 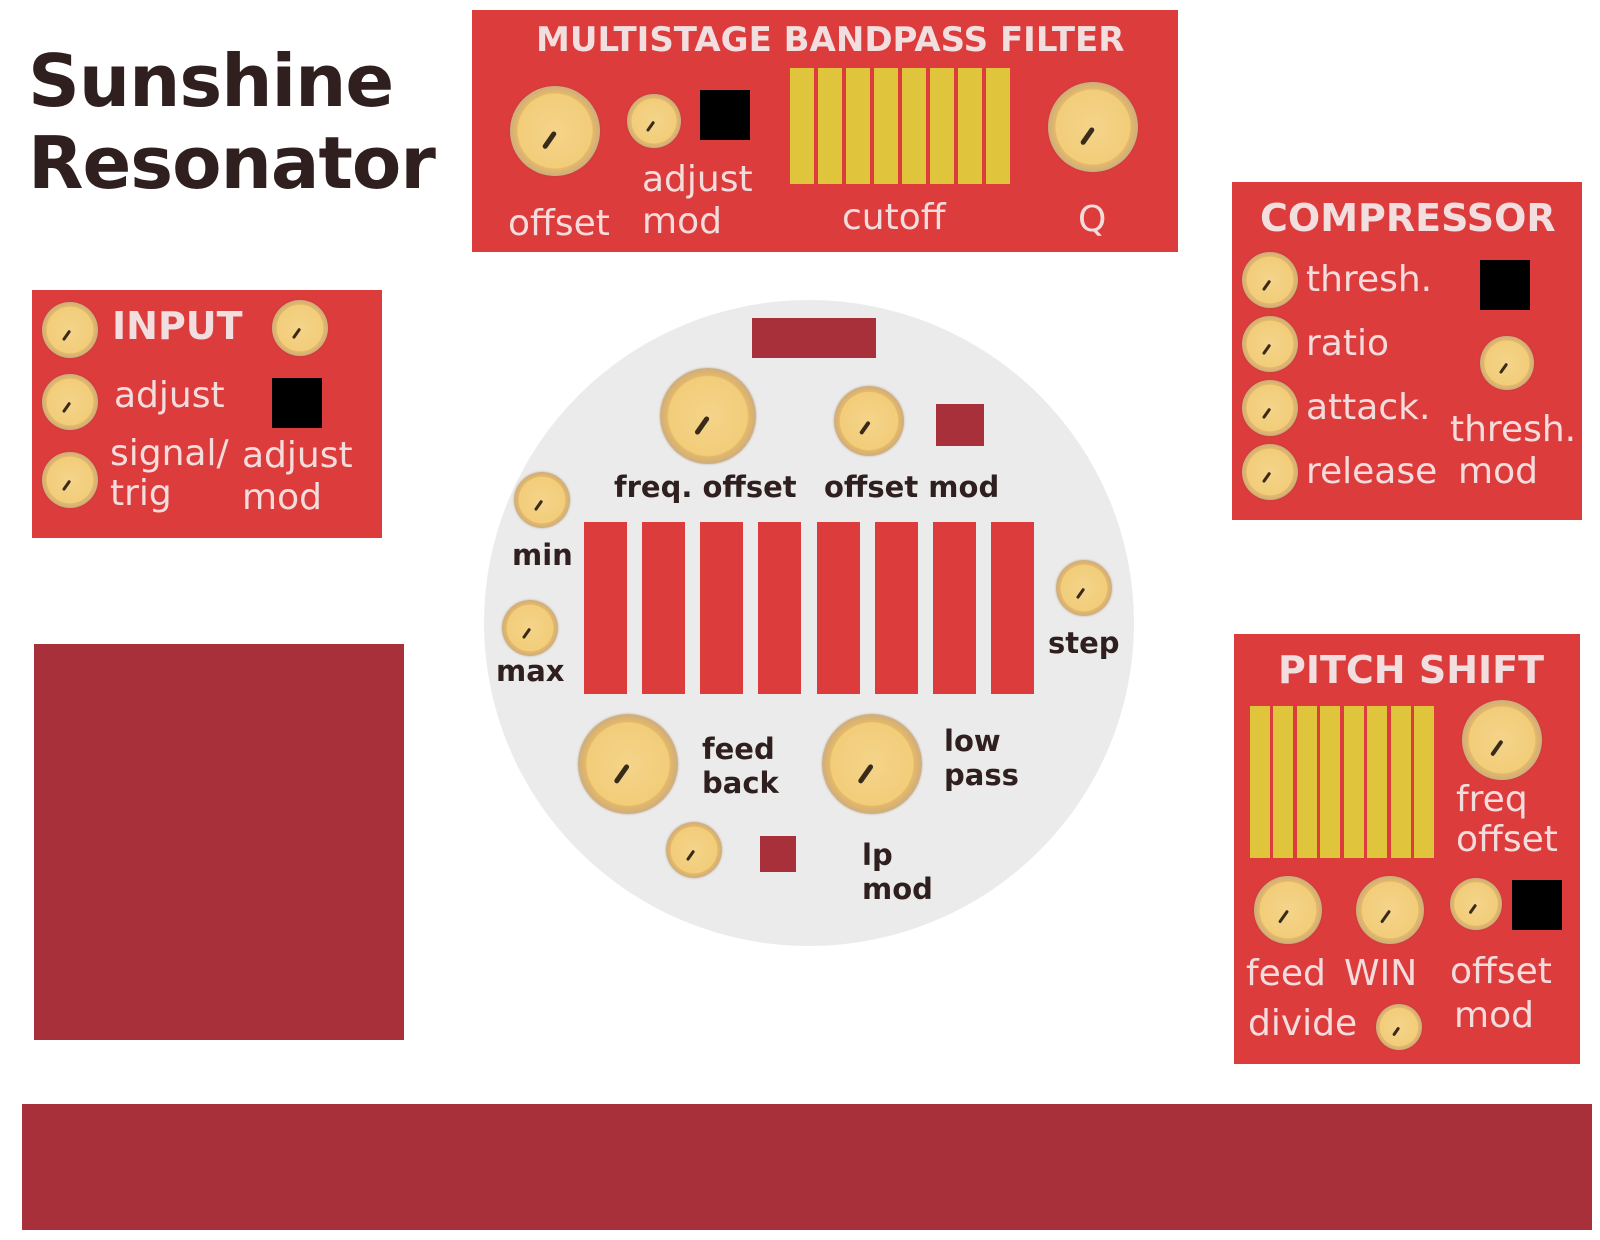 I want to click on bandpass-adjust-mod-knob, so click(x=654, y=121).